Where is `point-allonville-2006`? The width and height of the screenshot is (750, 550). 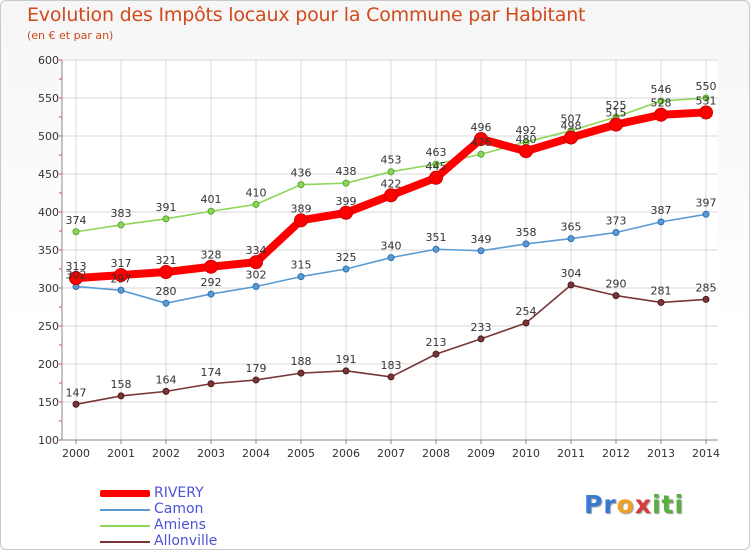
point-allonville-2006 is located at coordinates (346, 371).